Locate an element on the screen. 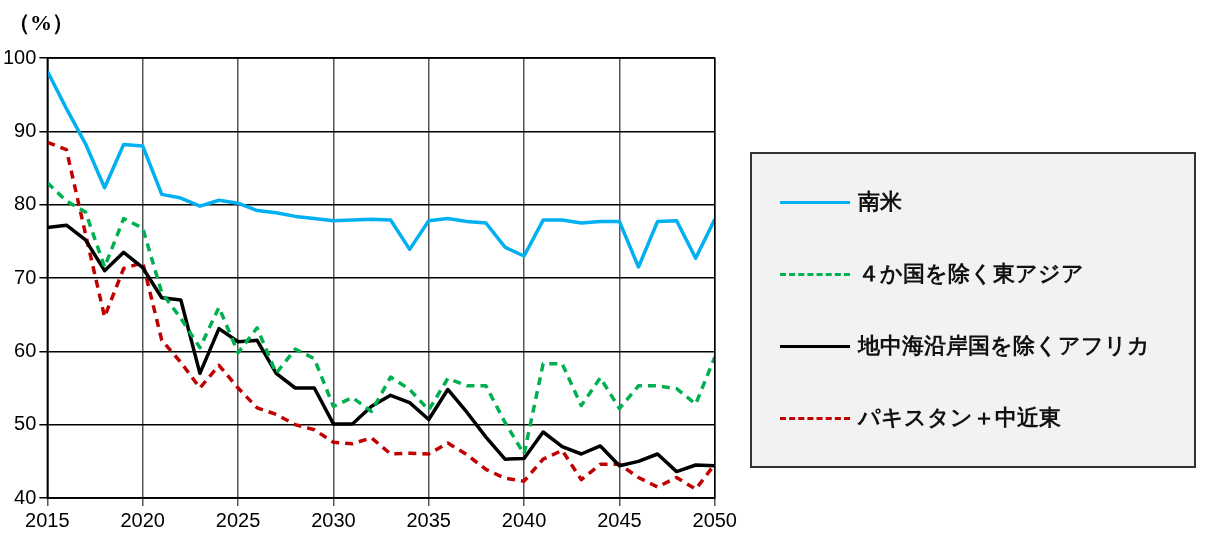 This screenshot has width=1208, height=540. y-tick-label: 70 is located at coordinates (25, 276).